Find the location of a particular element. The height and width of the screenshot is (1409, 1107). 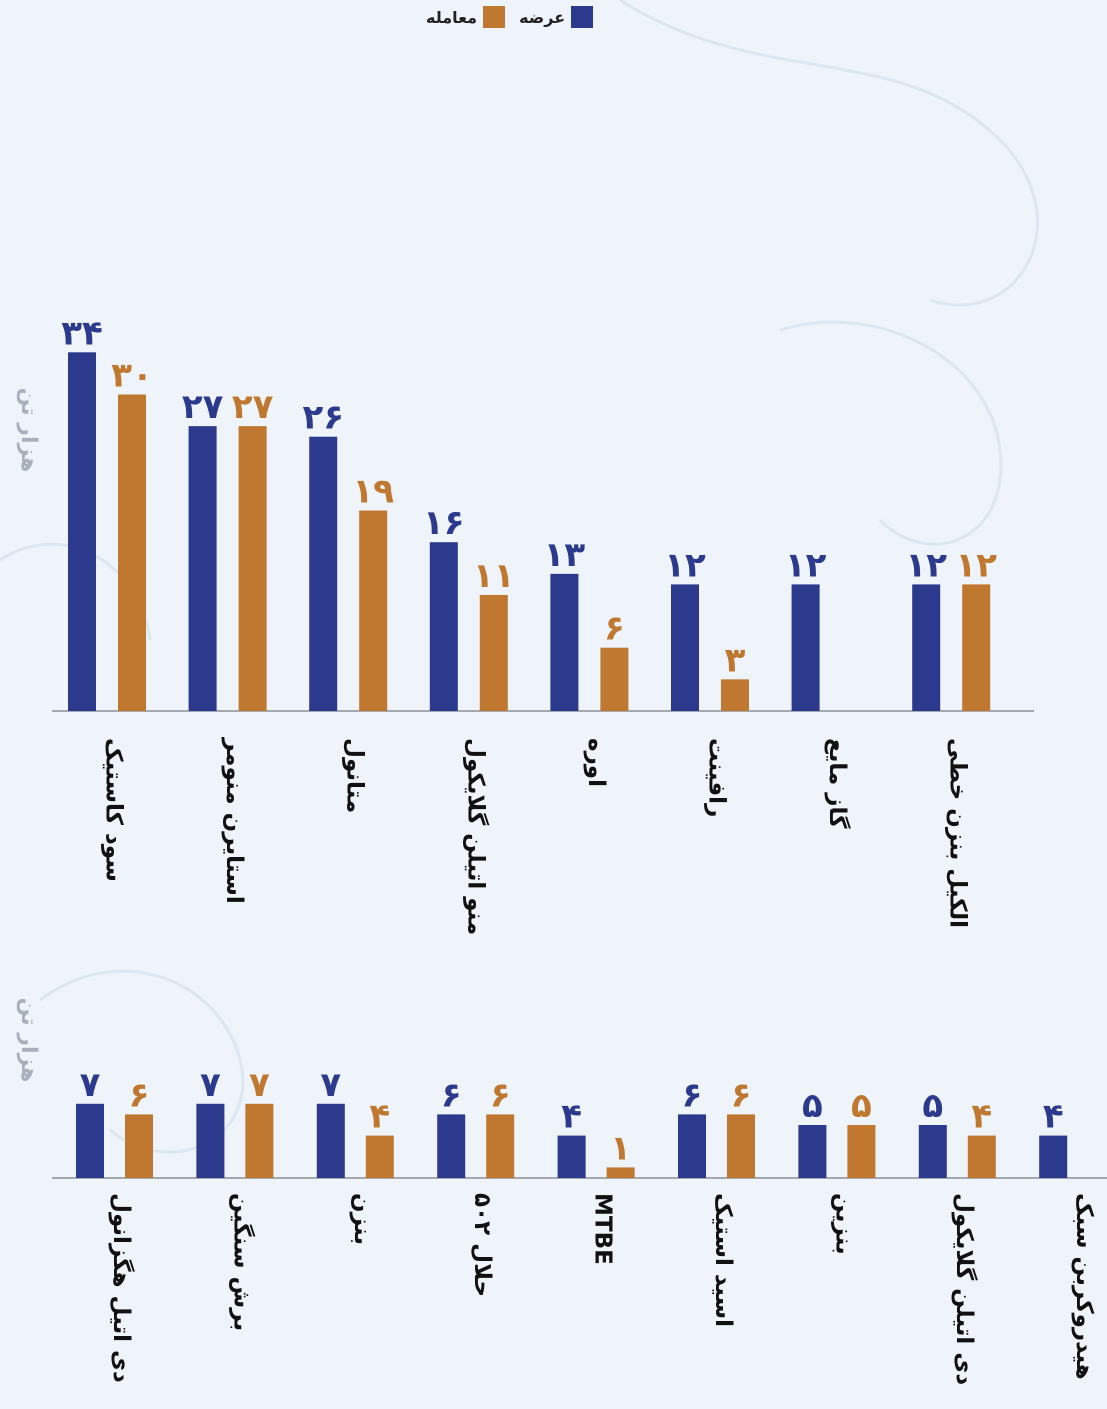

data-label-trade: ۱۱ is located at coordinates (494, 576).